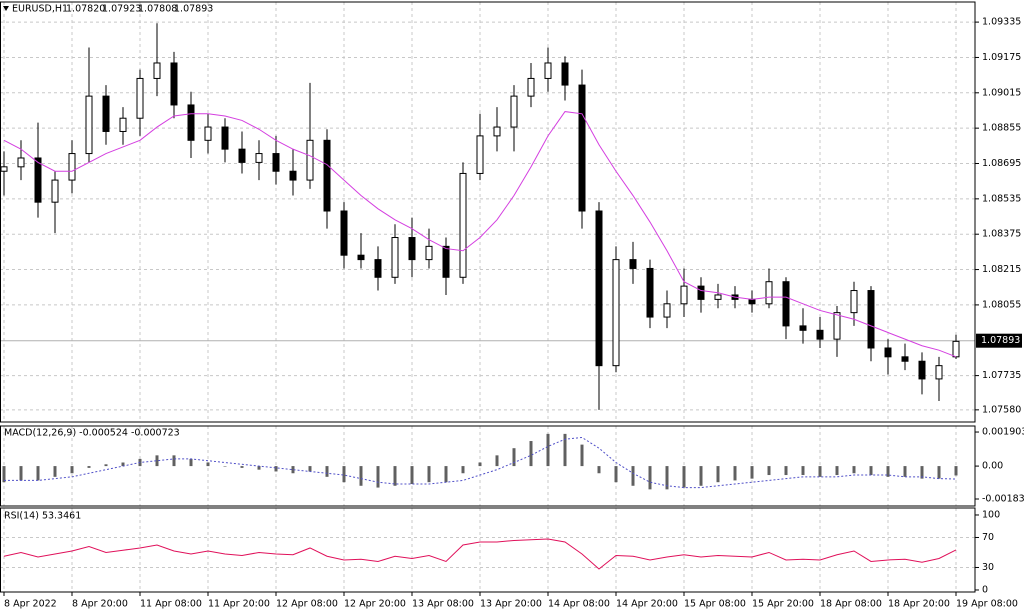  I want to click on x-tick-label: 13 Apr 08:00, so click(443, 604).